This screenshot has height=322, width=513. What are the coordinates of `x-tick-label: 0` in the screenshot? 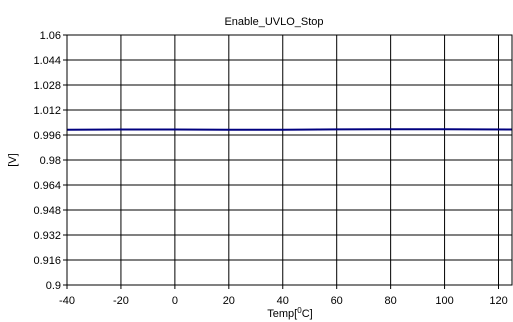 It's located at (175, 301).